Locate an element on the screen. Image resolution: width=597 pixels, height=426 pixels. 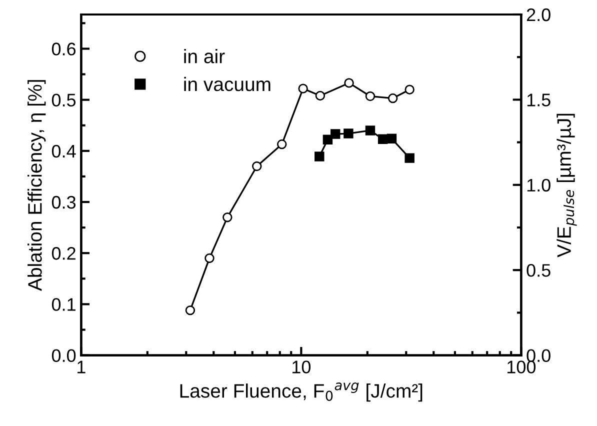
x-tick-label: 10 is located at coordinates (301, 367).